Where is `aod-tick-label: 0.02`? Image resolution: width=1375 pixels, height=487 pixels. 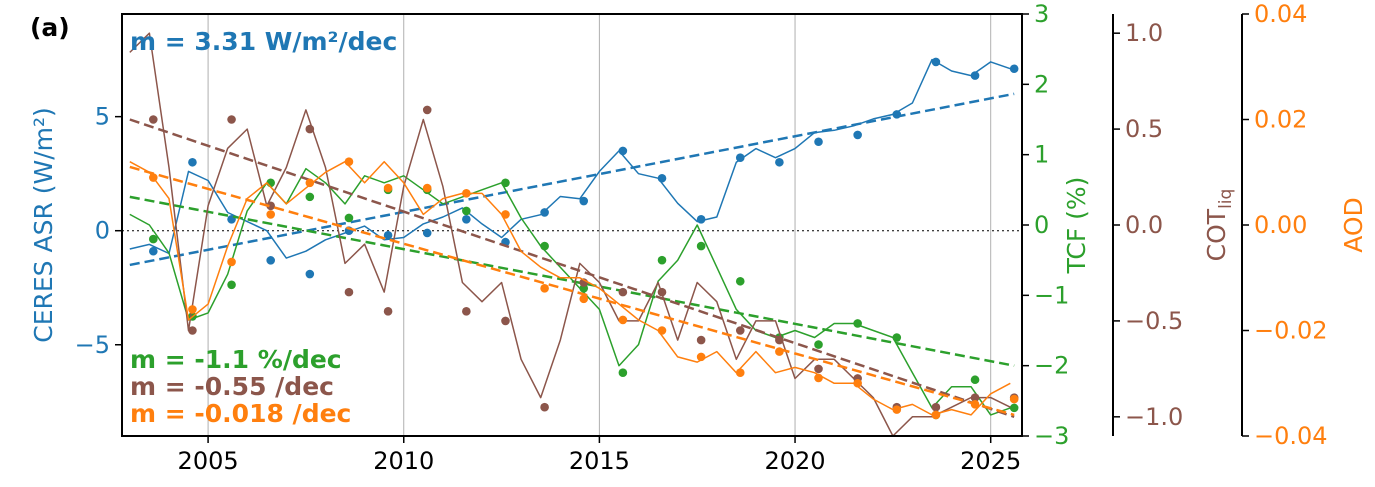 aod-tick-label: 0.02 is located at coordinates (1280, 120).